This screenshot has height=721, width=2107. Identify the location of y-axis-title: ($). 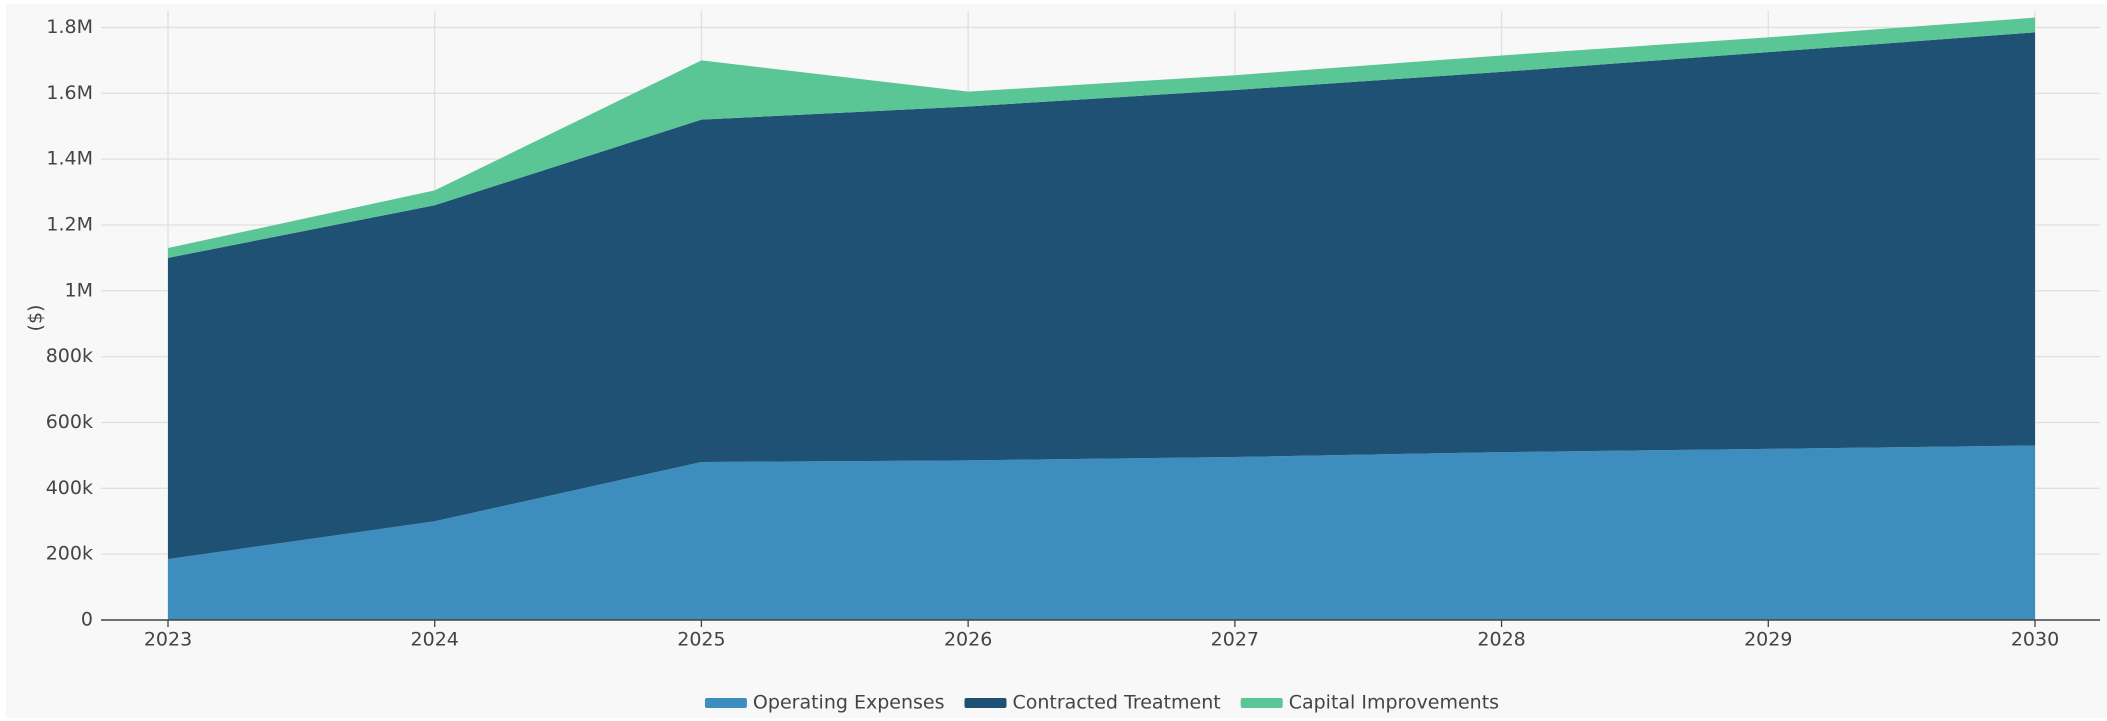
(36, 318).